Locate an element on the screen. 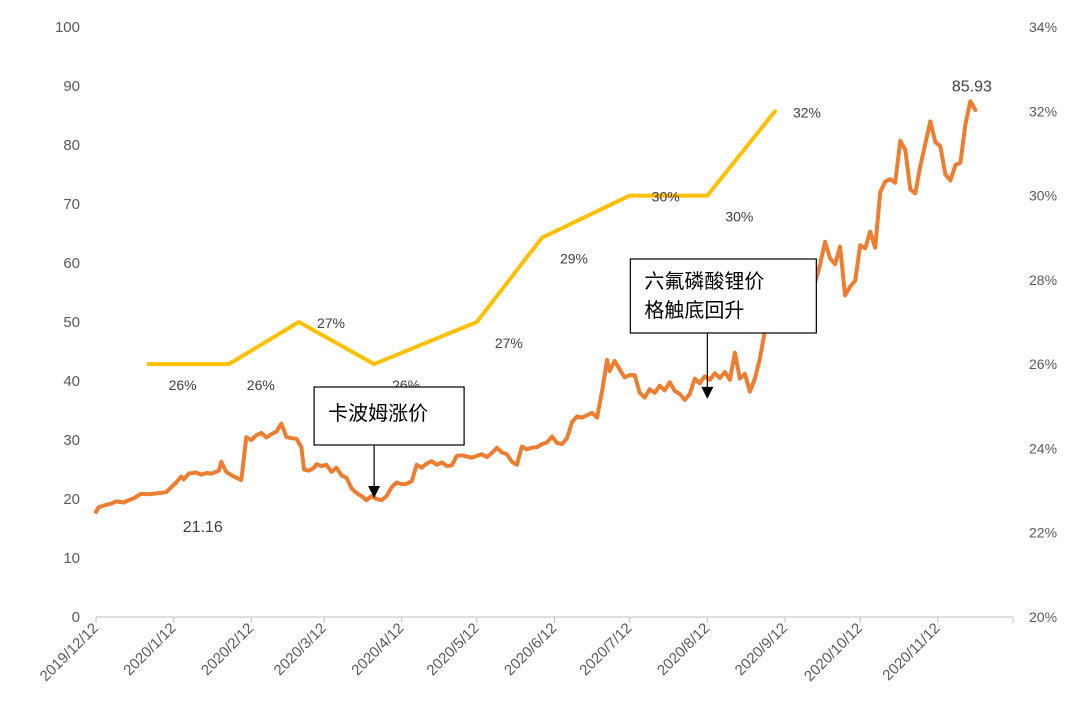 The height and width of the screenshot is (720, 1080). y-right-tick-label: 30% is located at coordinates (1043, 196).